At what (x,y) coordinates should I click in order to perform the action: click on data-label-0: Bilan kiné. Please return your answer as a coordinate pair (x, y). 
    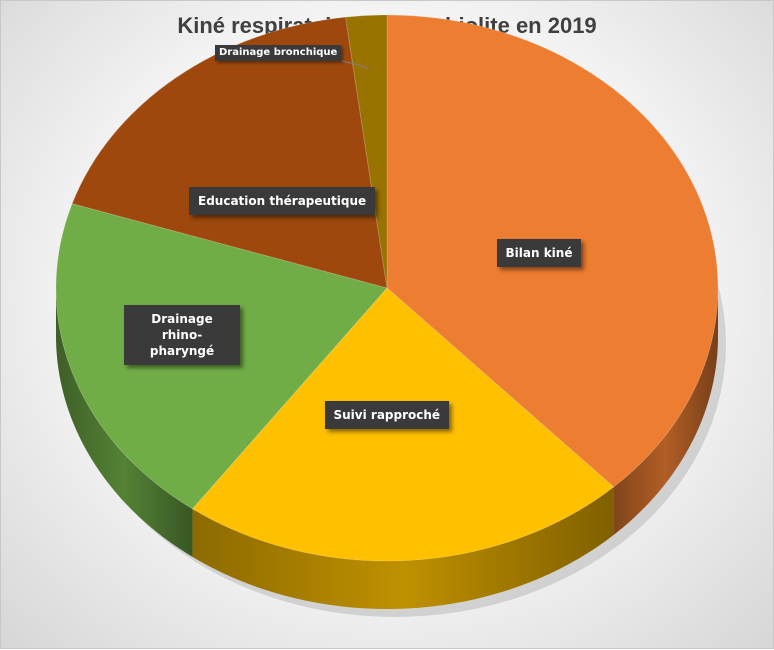
    Looking at the image, I should click on (539, 253).